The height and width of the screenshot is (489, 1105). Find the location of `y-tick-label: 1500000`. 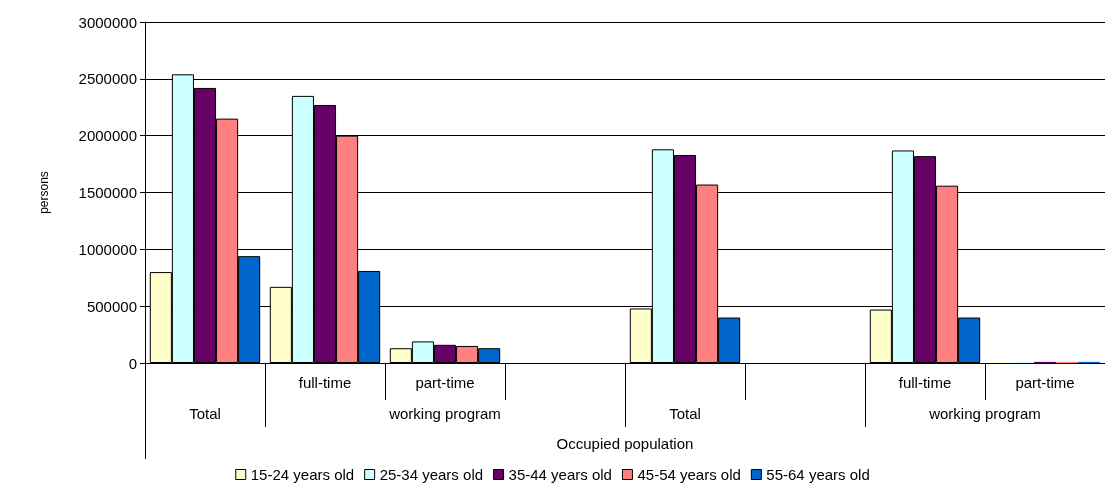

y-tick-label: 1500000 is located at coordinates (107, 192).